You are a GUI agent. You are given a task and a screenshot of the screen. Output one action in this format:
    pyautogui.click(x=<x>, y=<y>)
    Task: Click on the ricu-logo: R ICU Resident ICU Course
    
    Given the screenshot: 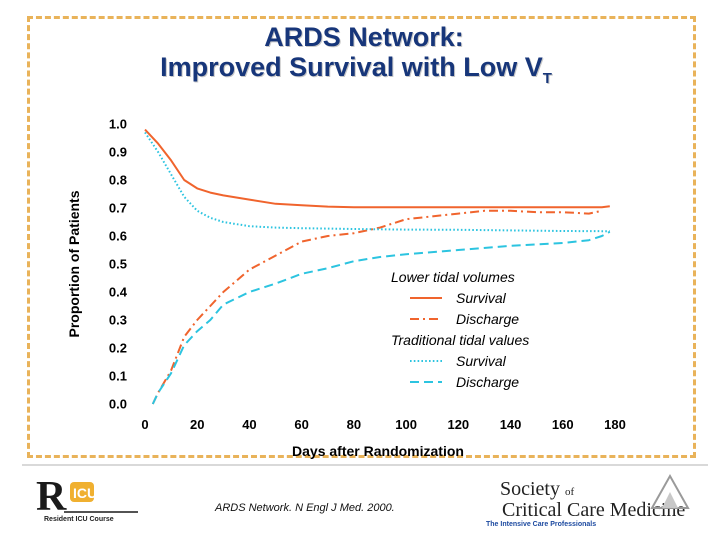 What is the action you would take?
    pyautogui.click(x=89, y=500)
    